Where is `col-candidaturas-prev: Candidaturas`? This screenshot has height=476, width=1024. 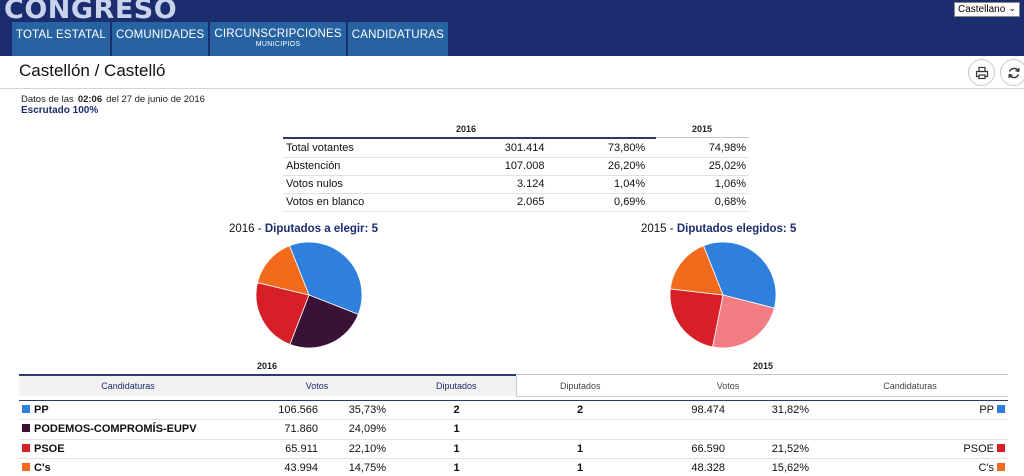
col-candidaturas-prev: Candidaturas is located at coordinates (910, 386).